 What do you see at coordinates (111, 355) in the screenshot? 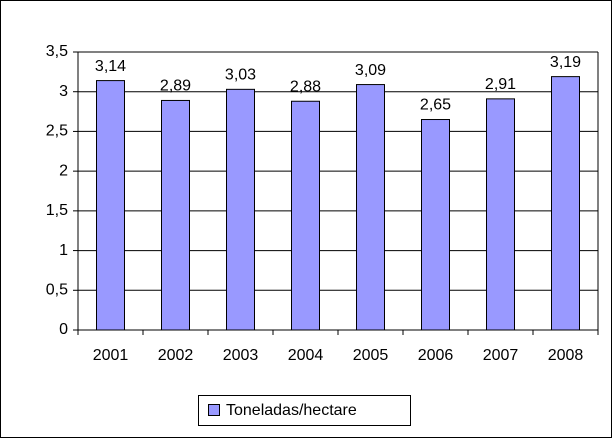
I see `x-tick-label: 2001` at bounding box center [111, 355].